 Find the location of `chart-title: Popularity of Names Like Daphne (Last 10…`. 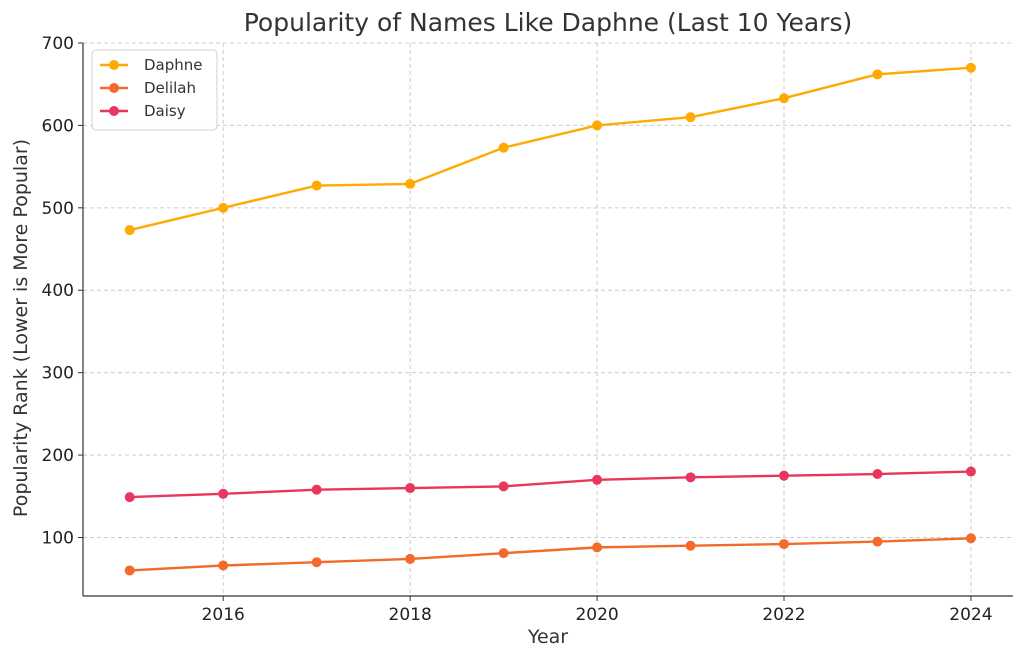

chart-title: Popularity of Names Like Daphne (Last 10… is located at coordinates (548, 22).